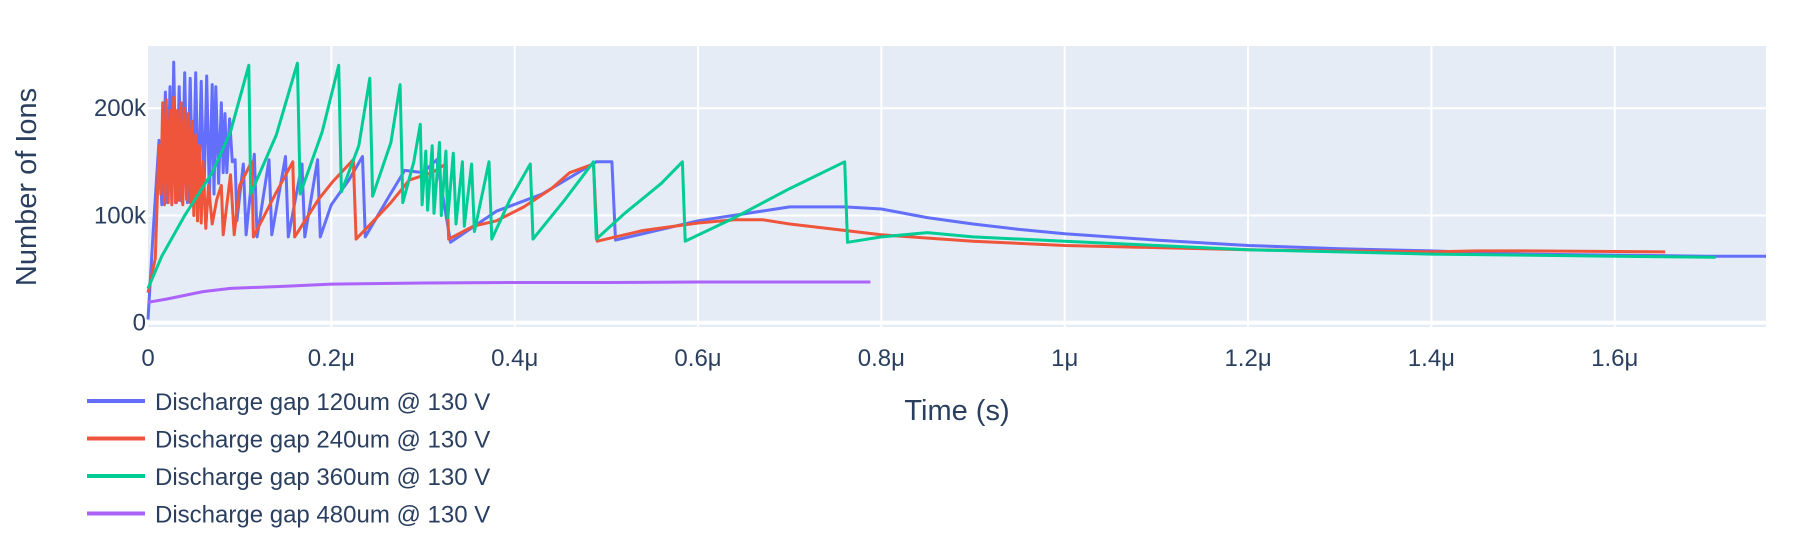 The width and height of the screenshot is (1794, 540). I want to click on x-tick-labels: 0 0.2μ 0.4μ 0.6μ 0.8μ 1μ 1.2μ 1.4μ 1.6μ, so click(889, 358).